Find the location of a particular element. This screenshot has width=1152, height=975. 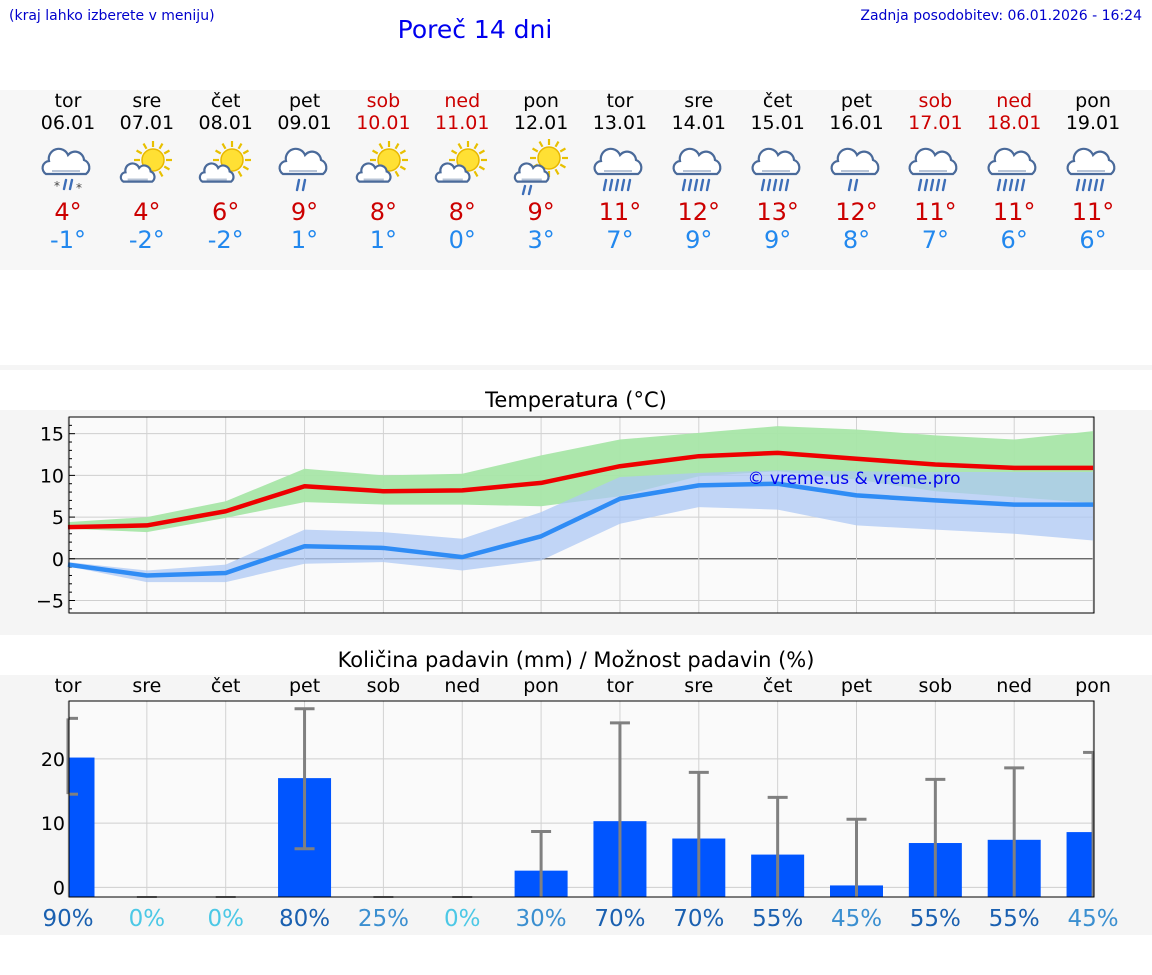

location-hint: (kraj lahko izberete v meniju) is located at coordinates (112, 16).